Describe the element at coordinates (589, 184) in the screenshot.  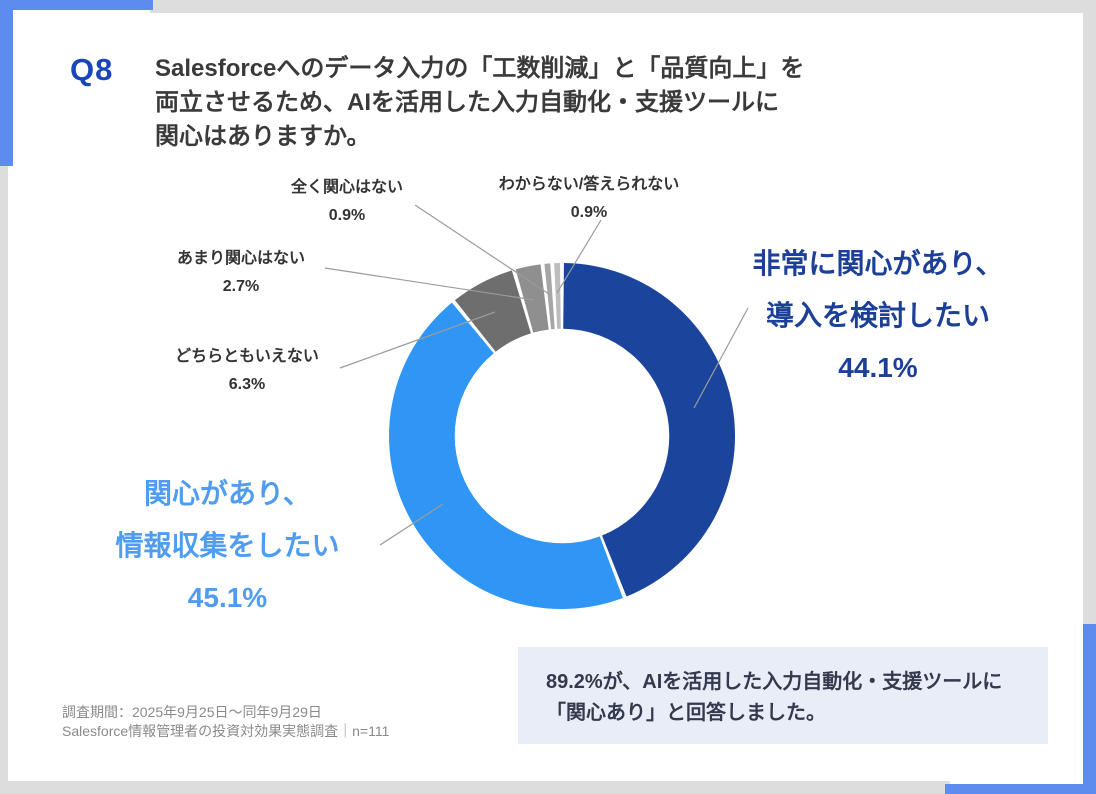
I see `slice-label-unknown-text: わからない/答えられない` at that location.